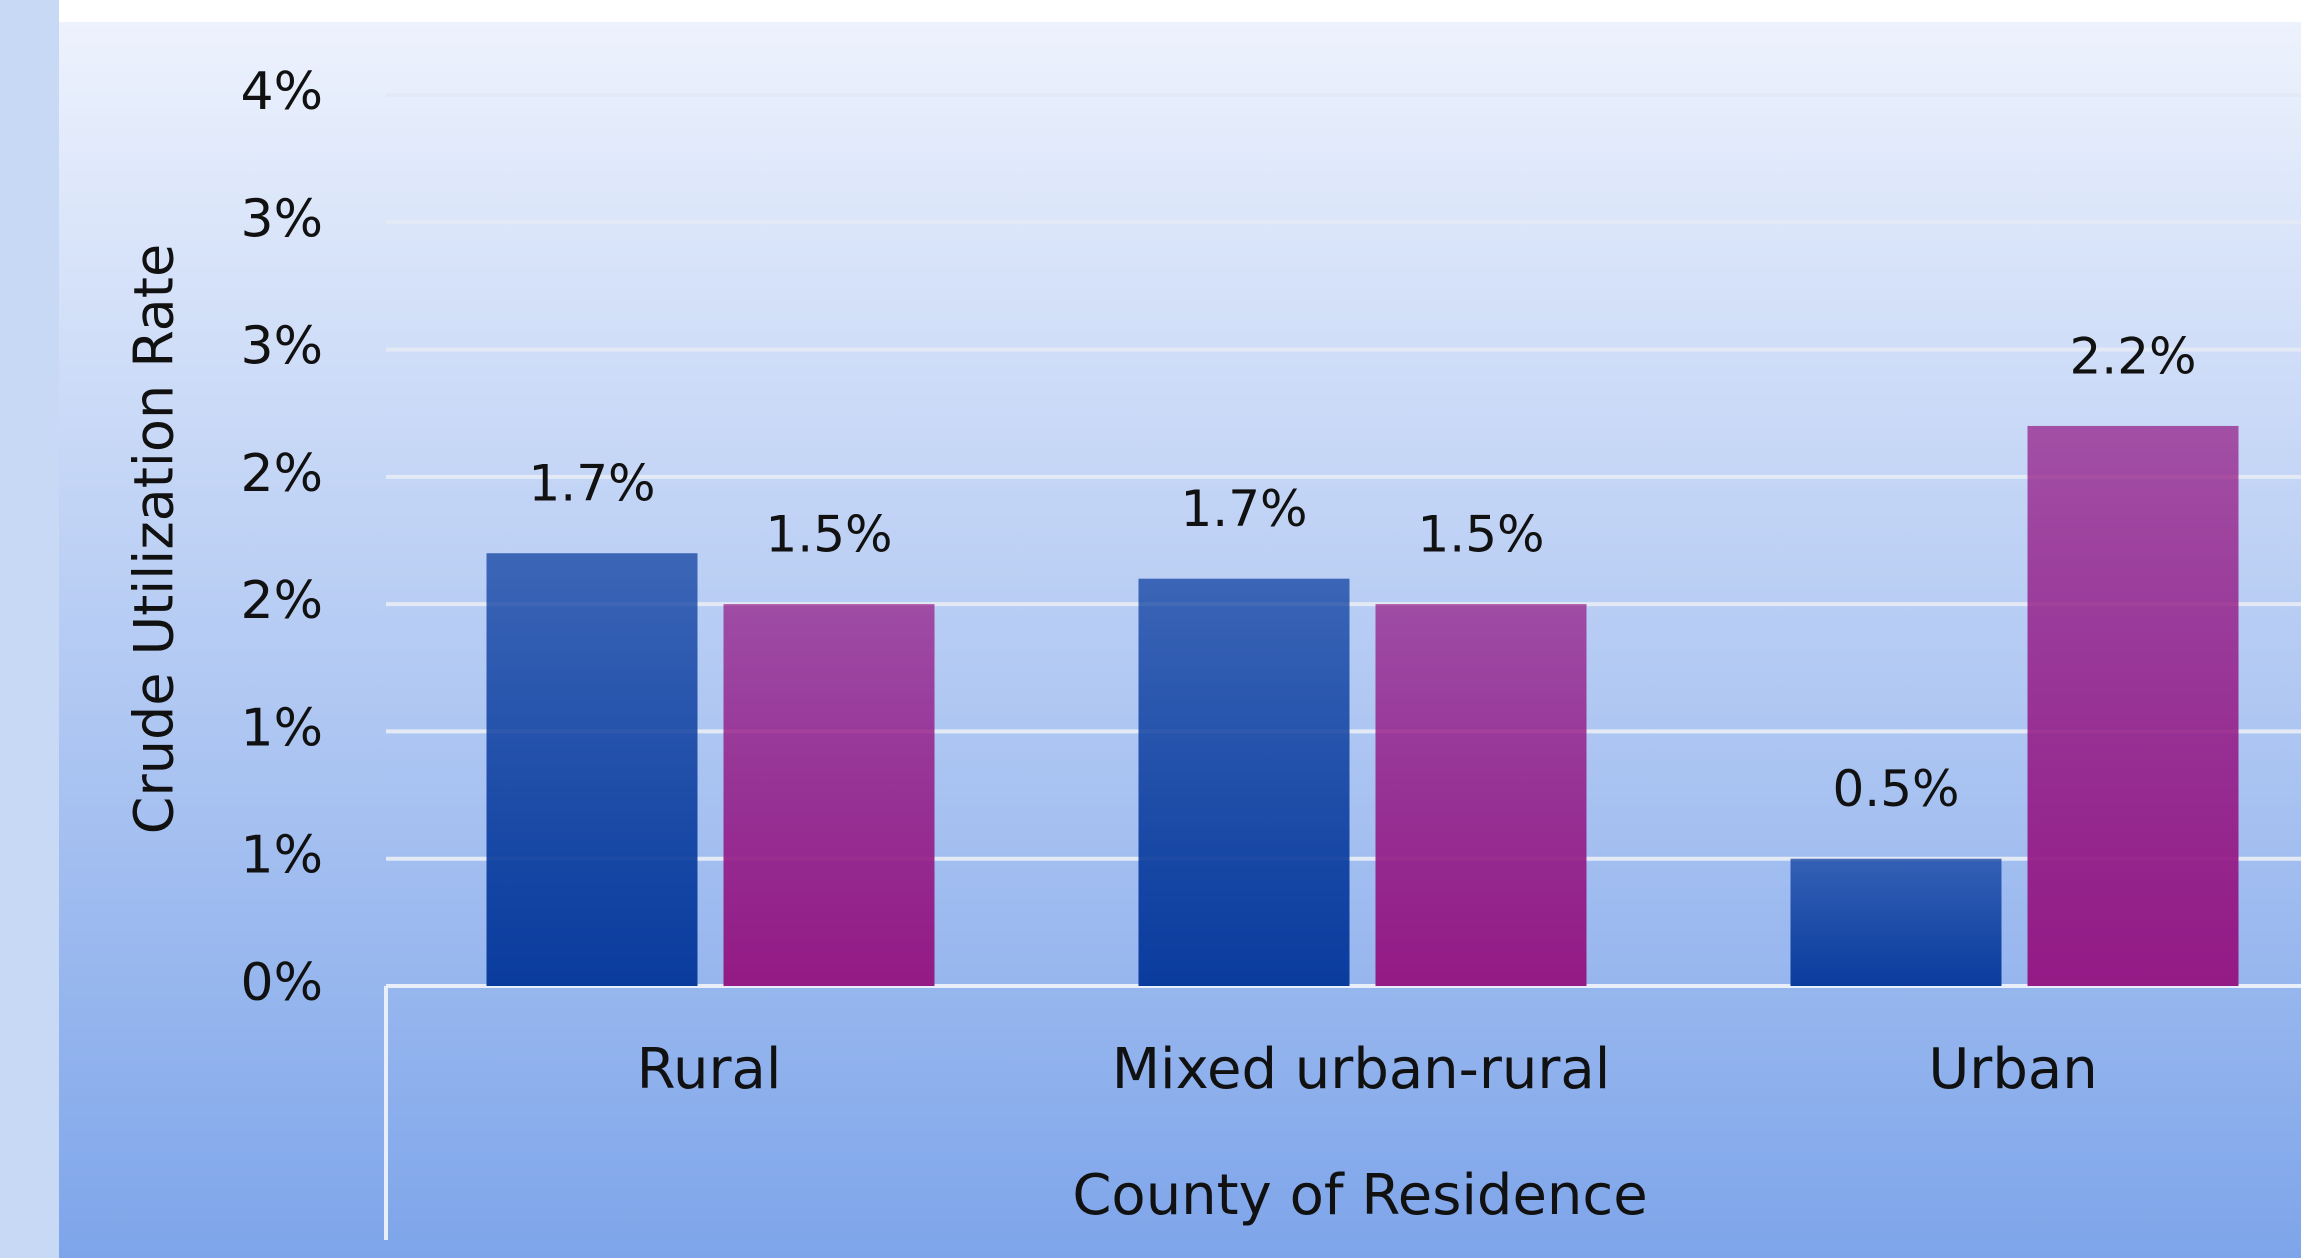  I want to click on x-tick-label: Urban, so click(2012, 1069).